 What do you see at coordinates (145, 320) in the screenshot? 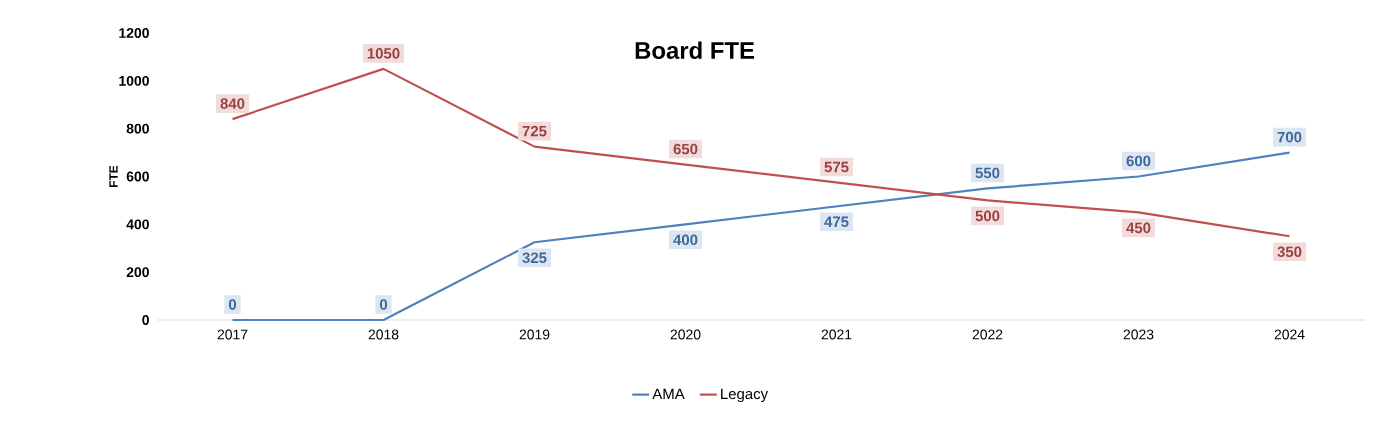
I see `y-tick-label: 0` at bounding box center [145, 320].